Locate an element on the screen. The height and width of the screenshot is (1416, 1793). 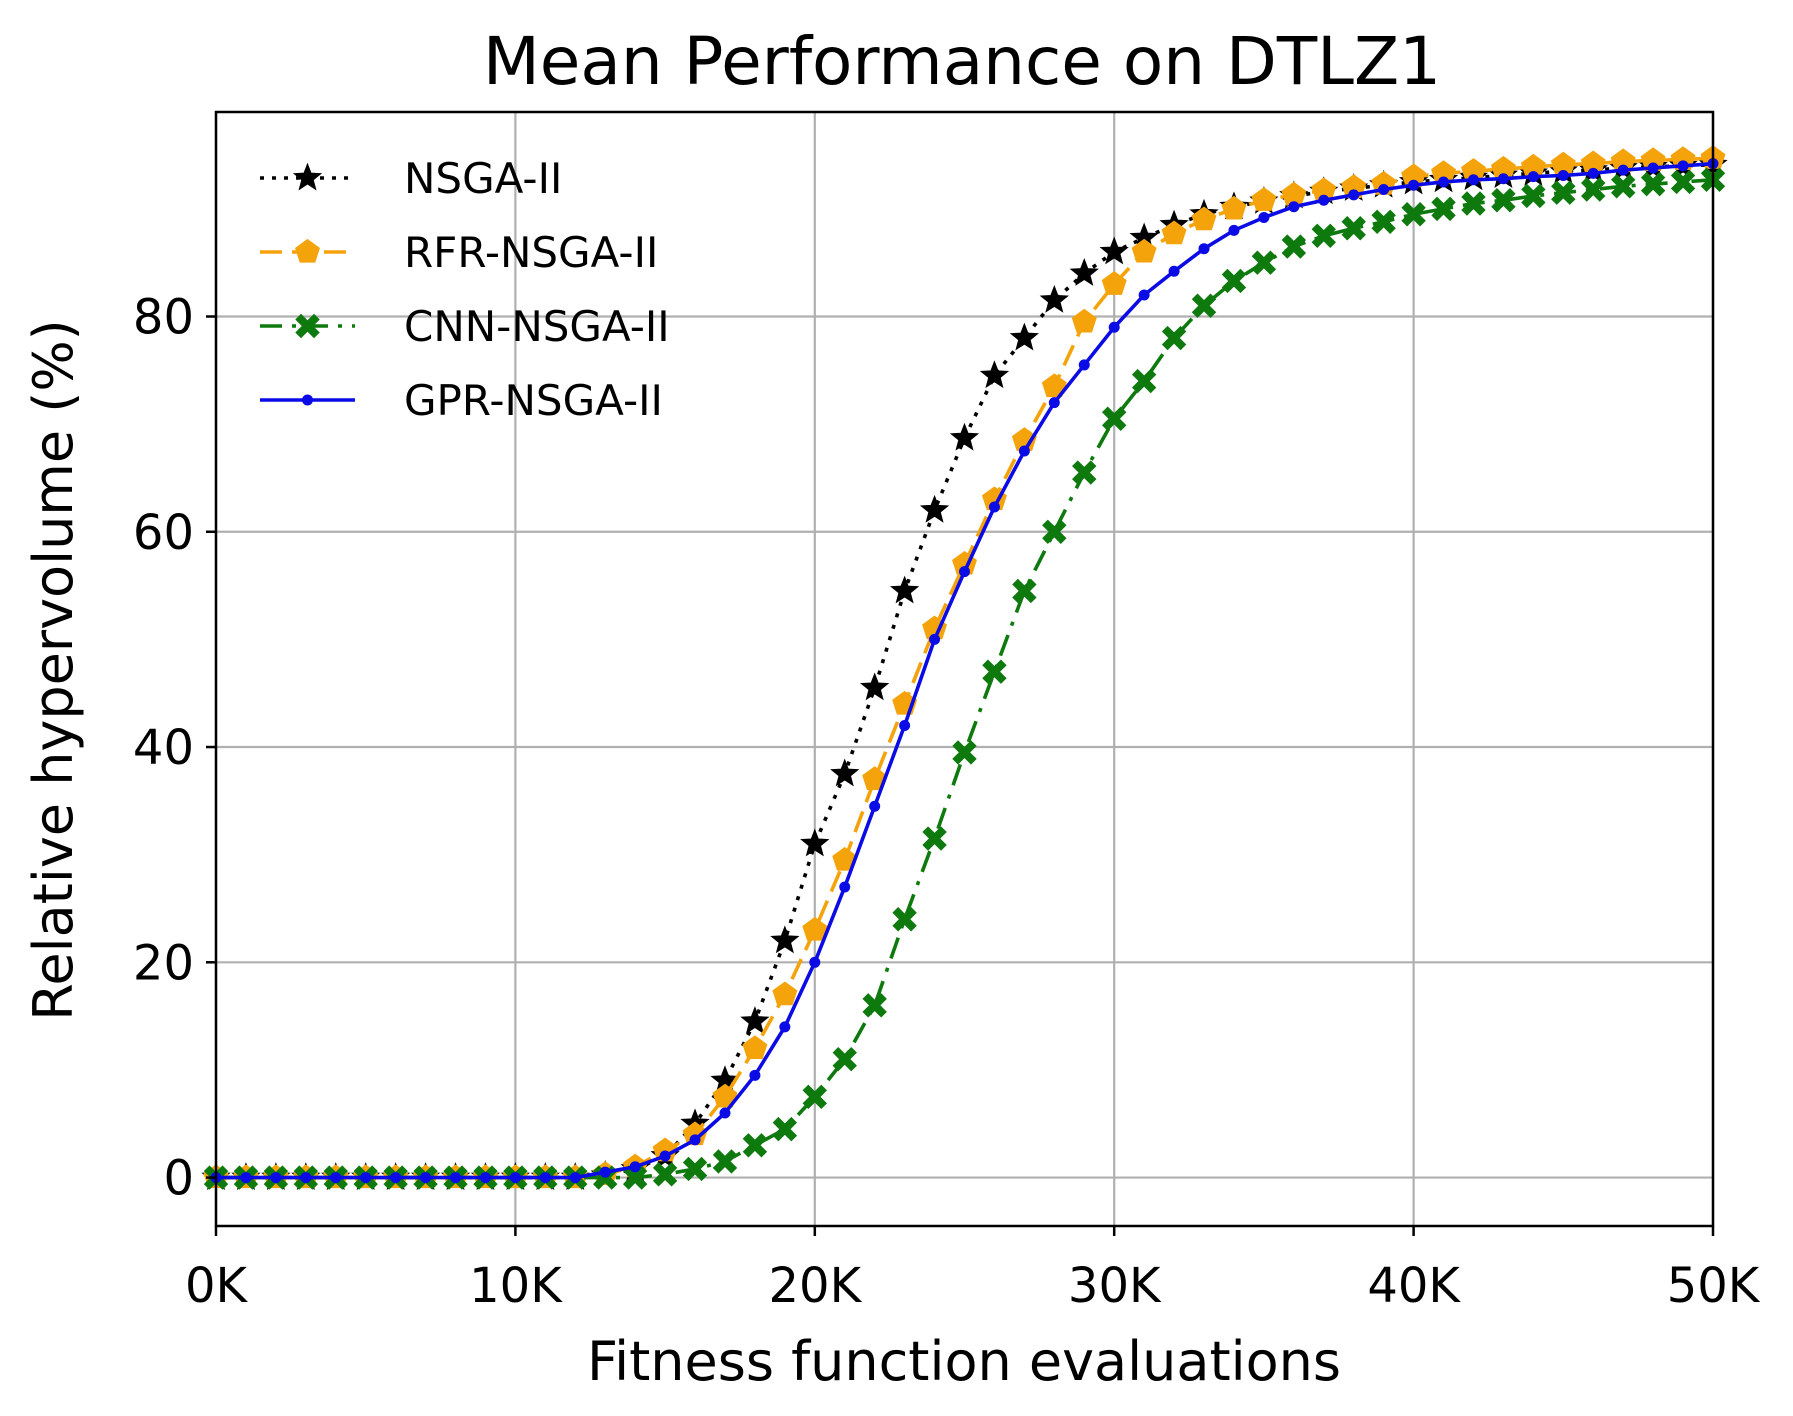
x-tick-label: 40K is located at coordinates (1414, 1286).